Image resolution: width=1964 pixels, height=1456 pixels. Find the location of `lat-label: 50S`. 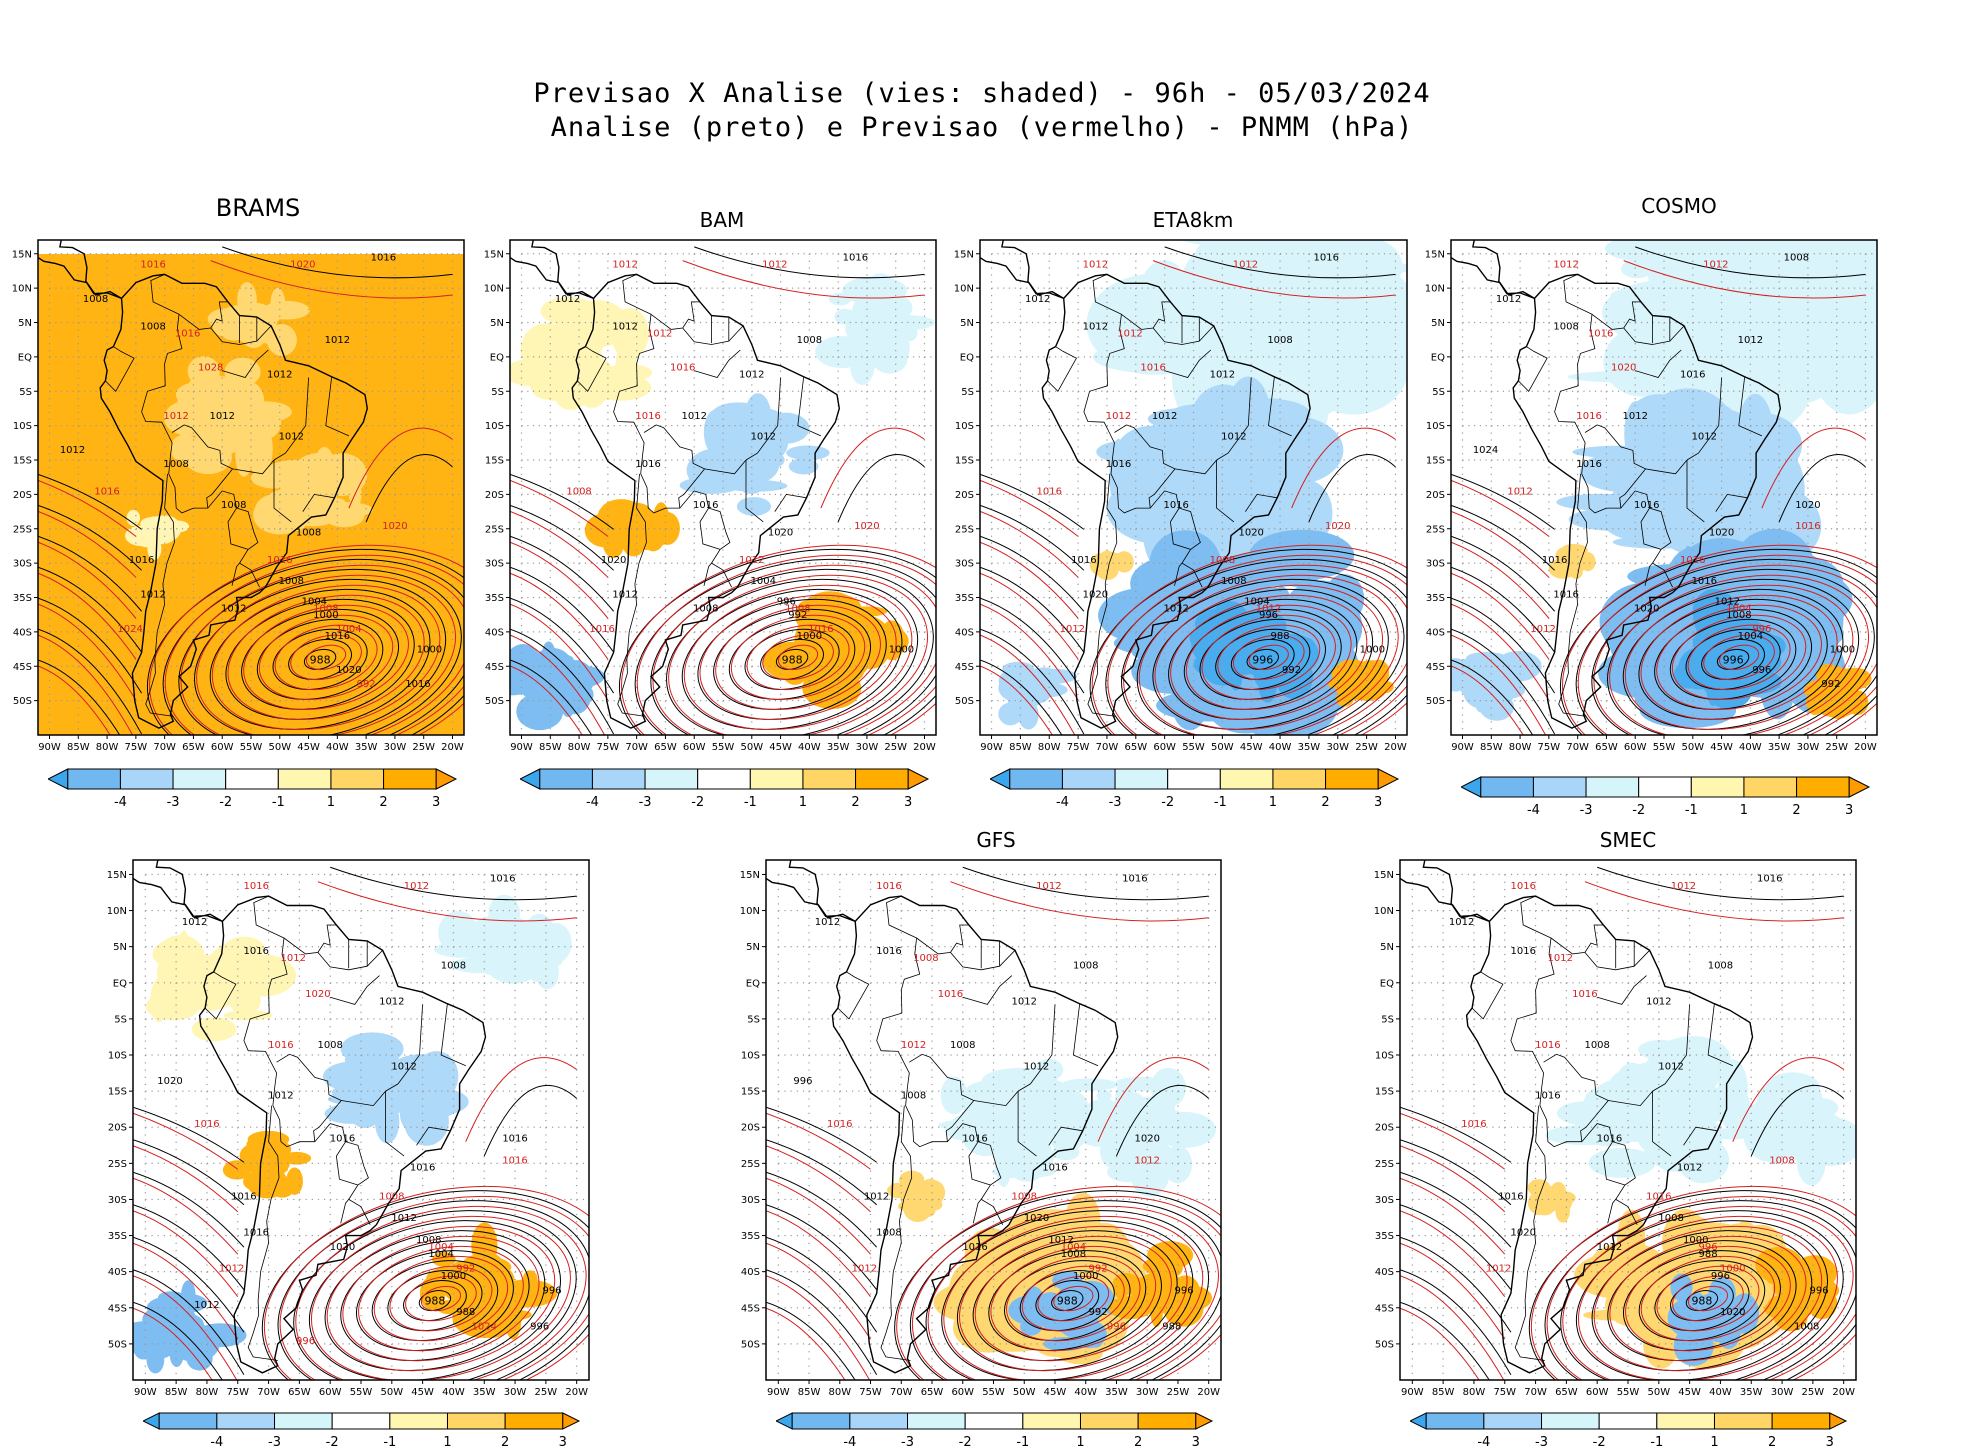

lat-label: 50S is located at coordinates (117, 1344).